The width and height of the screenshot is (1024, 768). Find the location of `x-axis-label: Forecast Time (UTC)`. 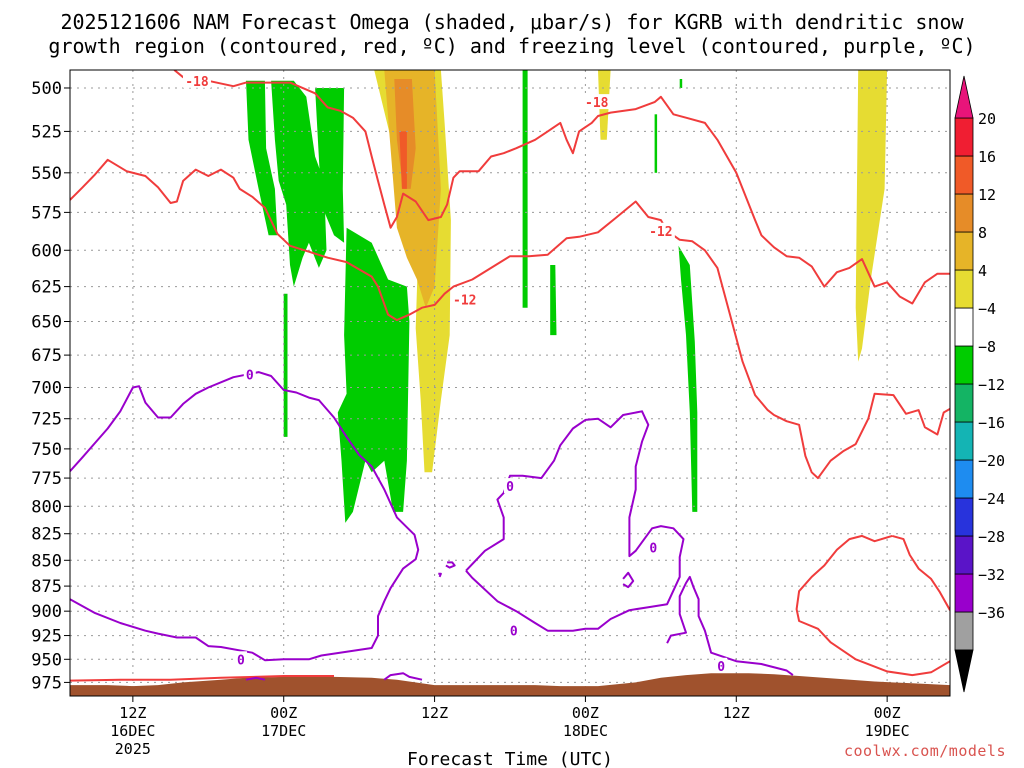

x-axis-label: Forecast Time (UTC) is located at coordinates (510, 758).